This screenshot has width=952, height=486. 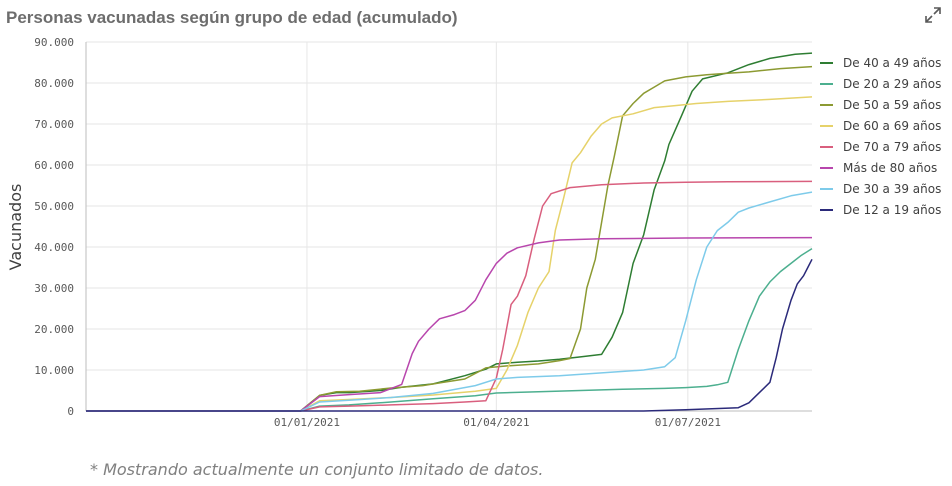 What do you see at coordinates (892, 62) in the screenshot?
I see `legend-label: De 40 a 49 años` at bounding box center [892, 62].